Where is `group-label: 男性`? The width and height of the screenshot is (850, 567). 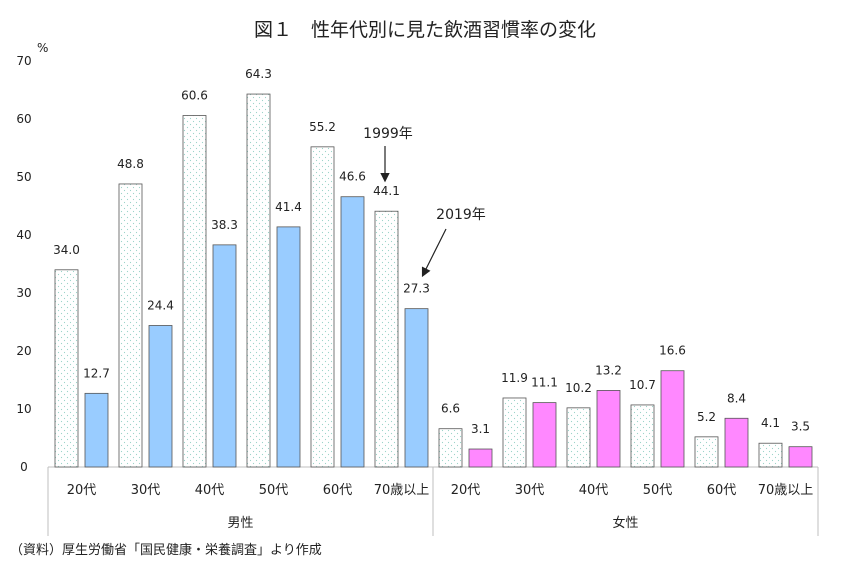
group-label: 男性 is located at coordinates (240, 523).